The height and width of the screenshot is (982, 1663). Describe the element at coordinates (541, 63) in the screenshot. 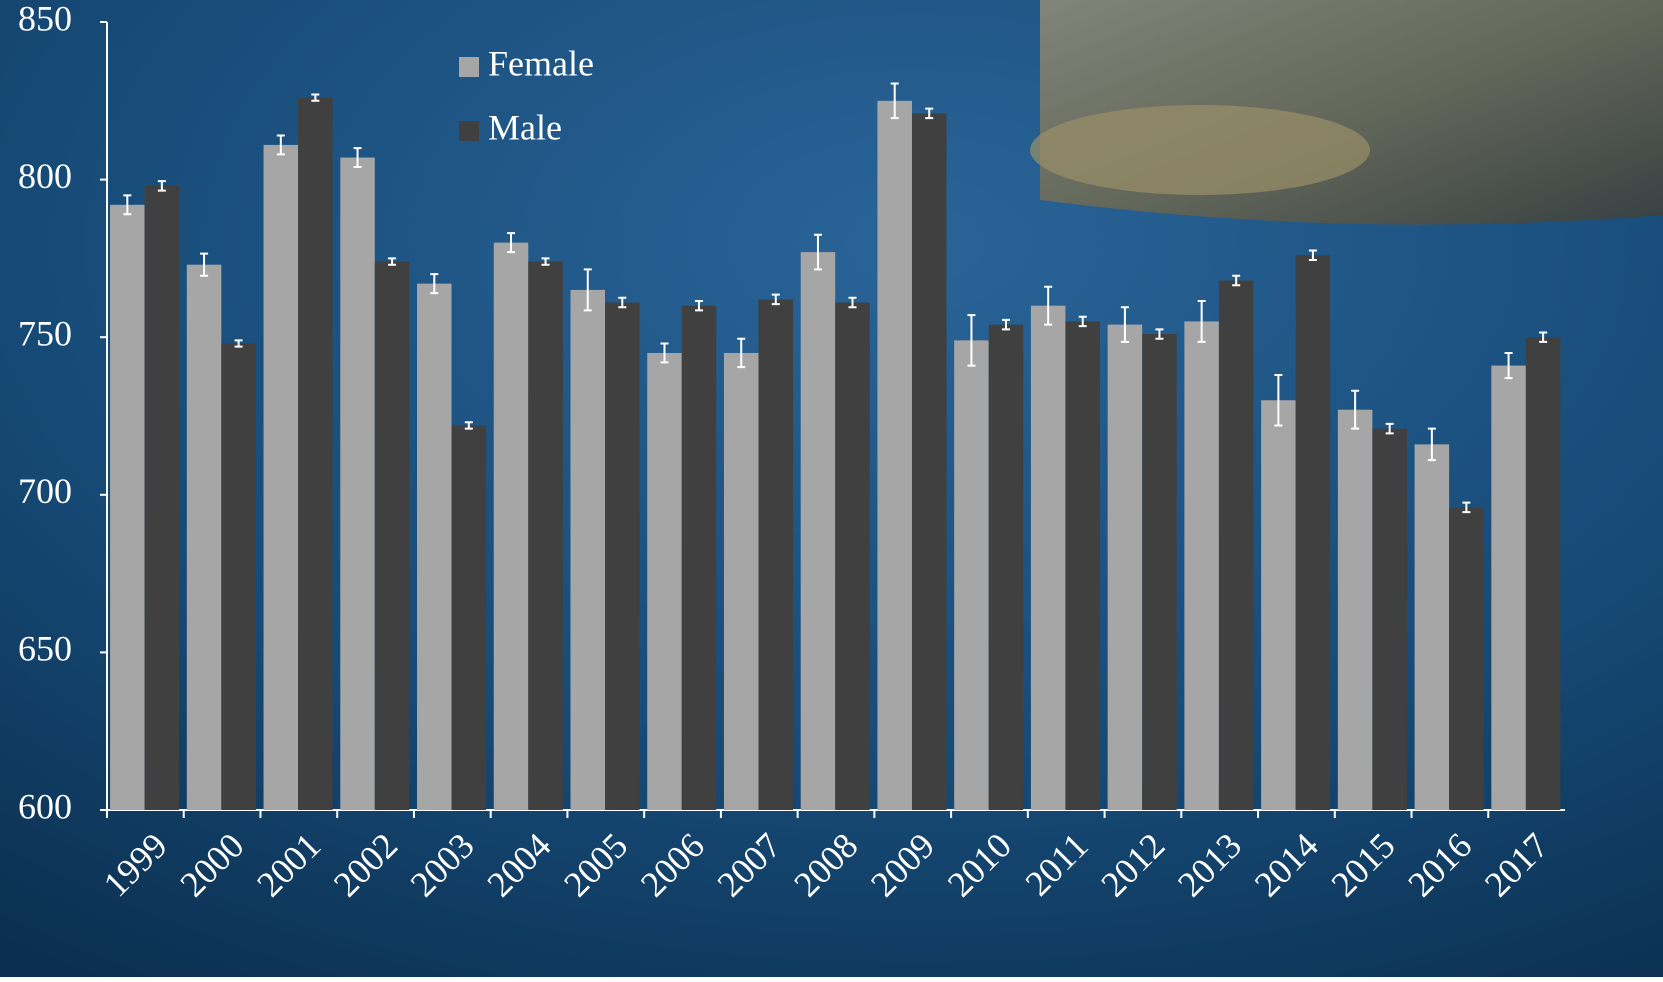

I see `legend-label: Female` at that location.